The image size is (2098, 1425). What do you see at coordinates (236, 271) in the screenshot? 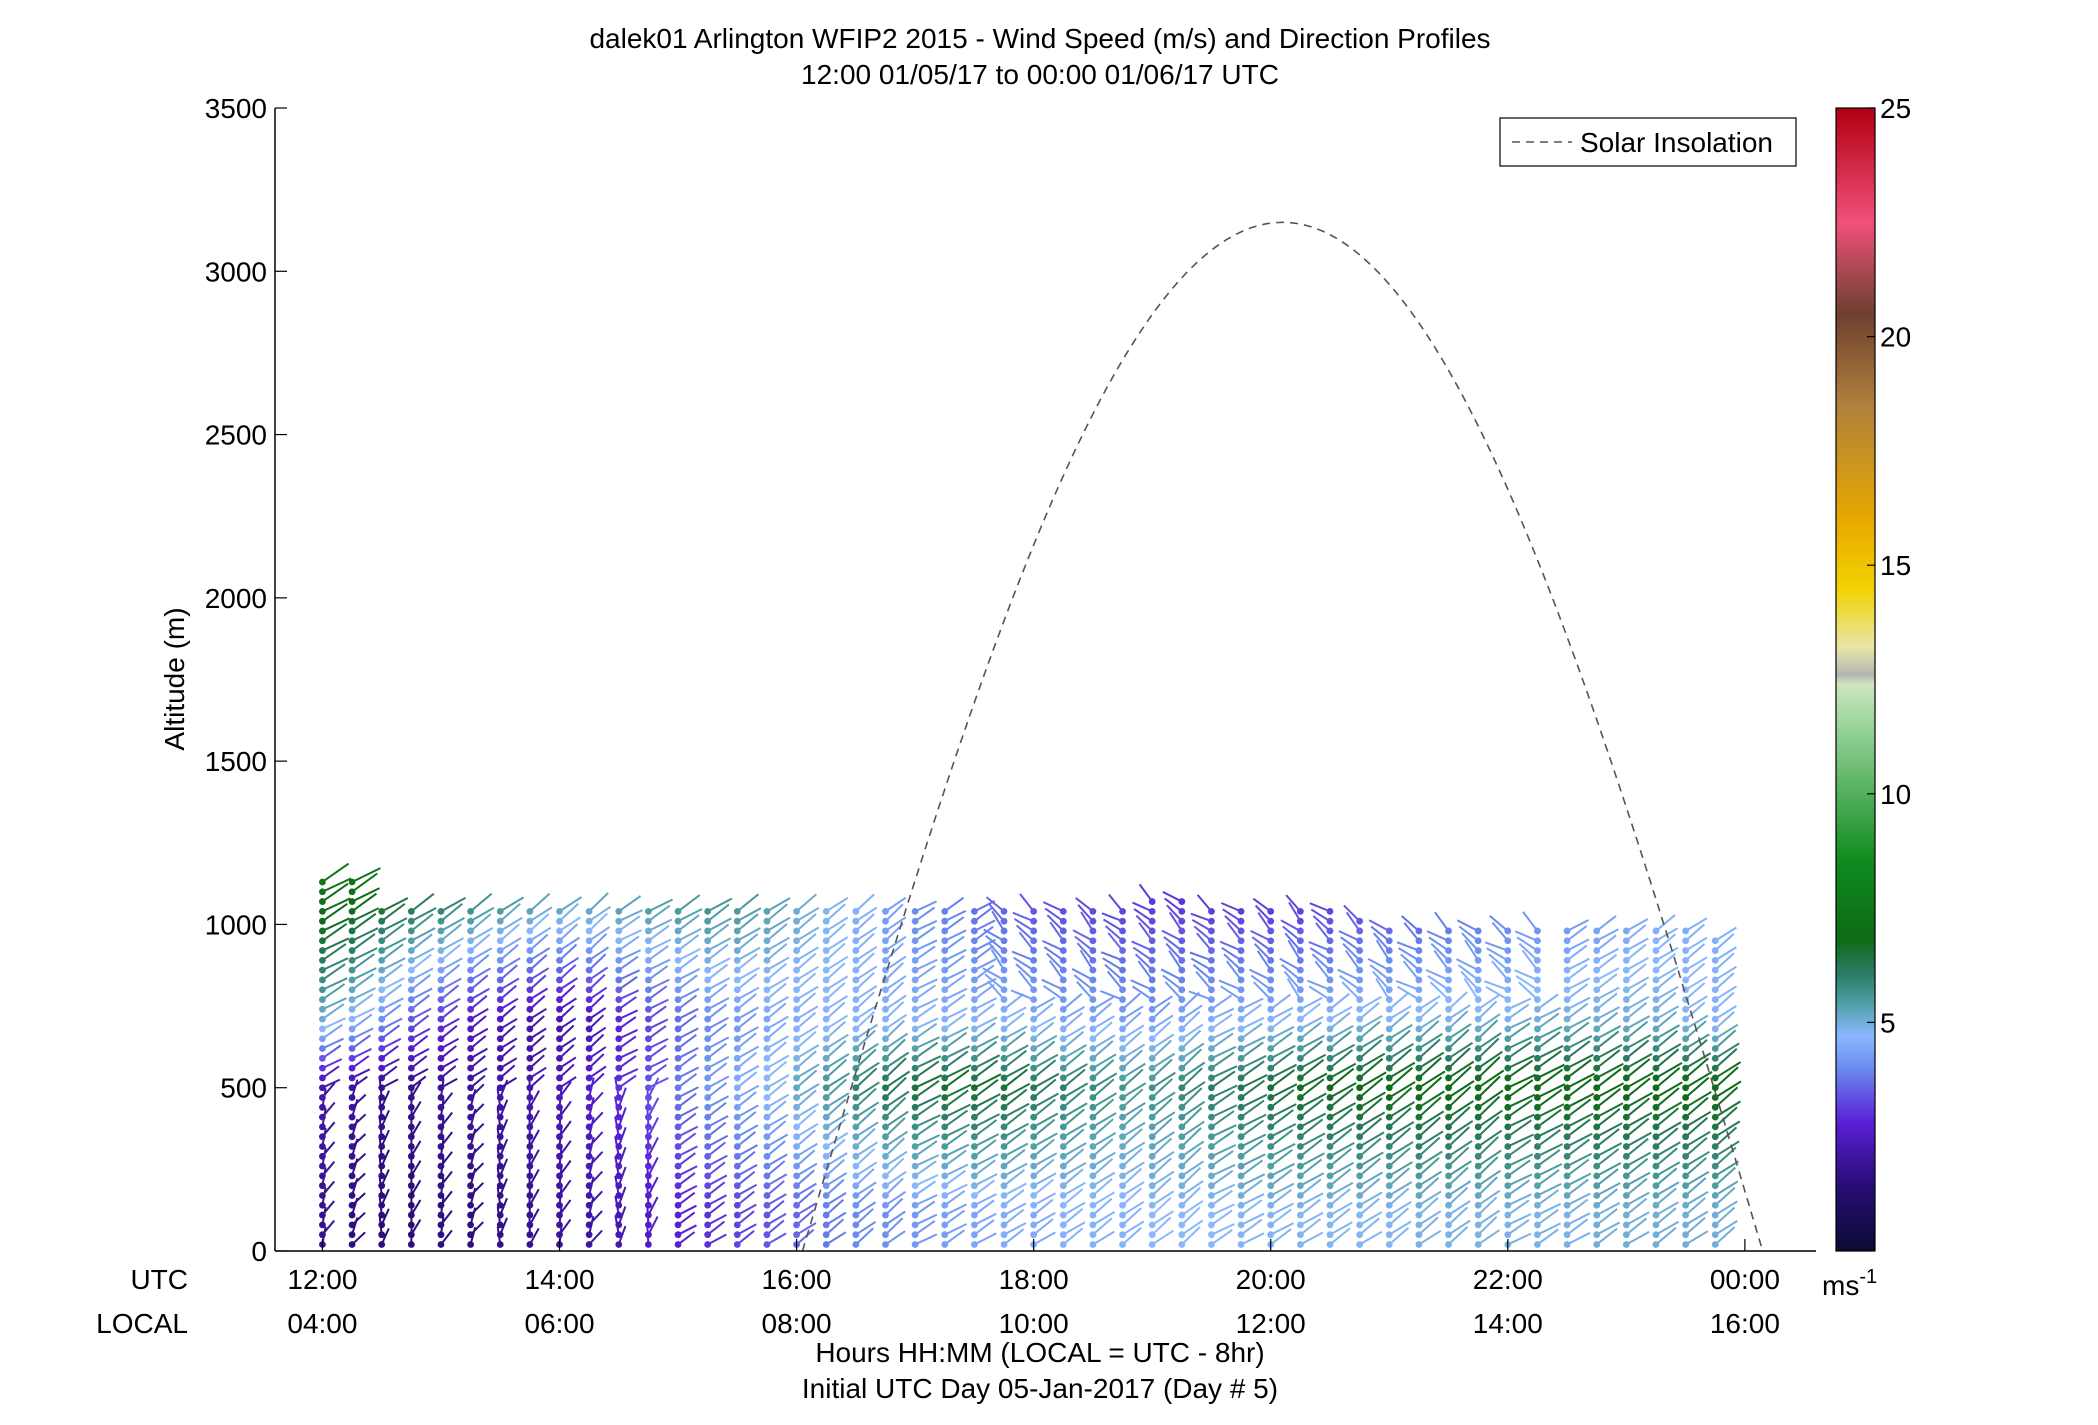
I see `y-tick-label: 3000` at bounding box center [236, 271].